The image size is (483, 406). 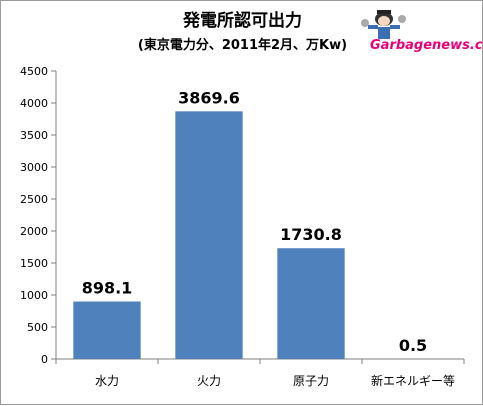 I want to click on y-tick-label: 1500, so click(x=34, y=263).